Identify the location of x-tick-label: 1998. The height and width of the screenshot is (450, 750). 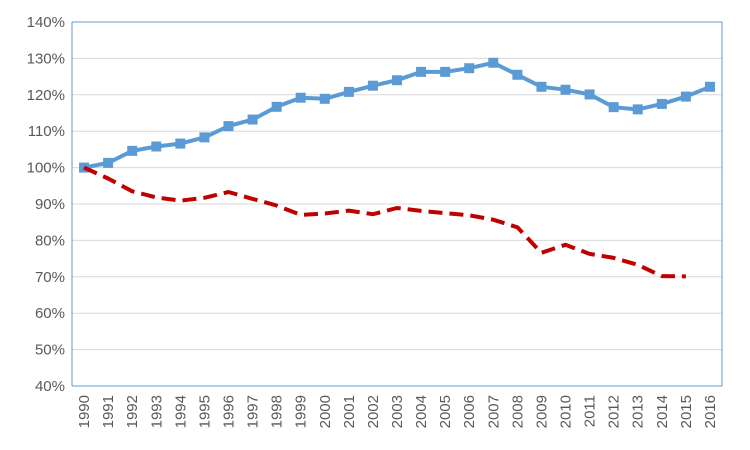
(277, 411).